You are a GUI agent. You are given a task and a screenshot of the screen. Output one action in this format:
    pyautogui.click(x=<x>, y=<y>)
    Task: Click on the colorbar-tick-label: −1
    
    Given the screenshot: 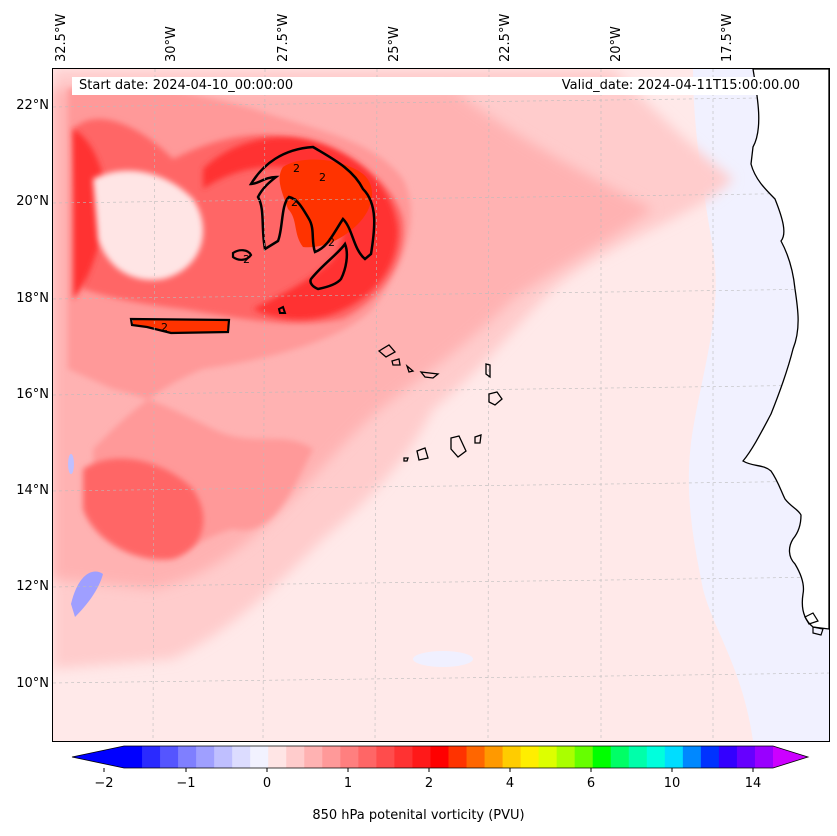 What is the action you would take?
    pyautogui.click(x=185, y=783)
    